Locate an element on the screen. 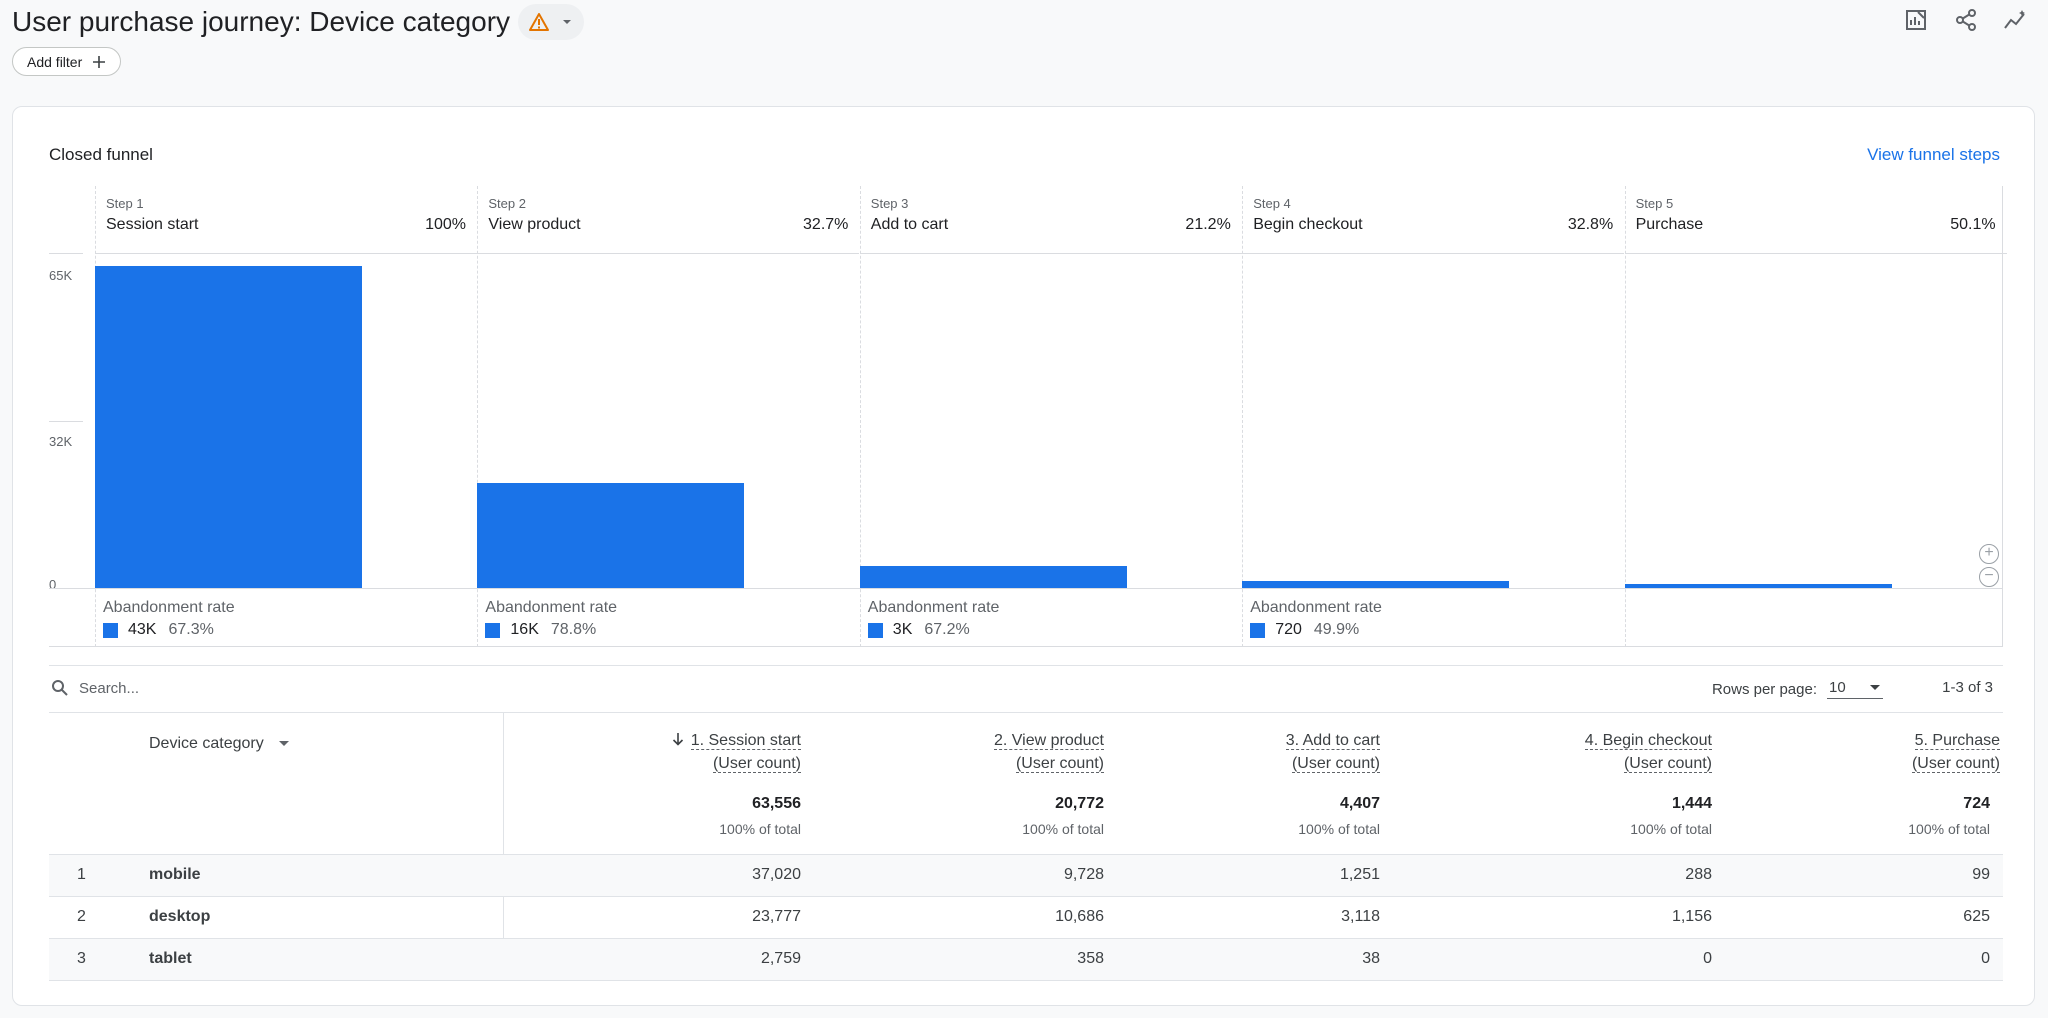  metric-header-line: 3. Add to cart is located at coordinates (1332, 740).